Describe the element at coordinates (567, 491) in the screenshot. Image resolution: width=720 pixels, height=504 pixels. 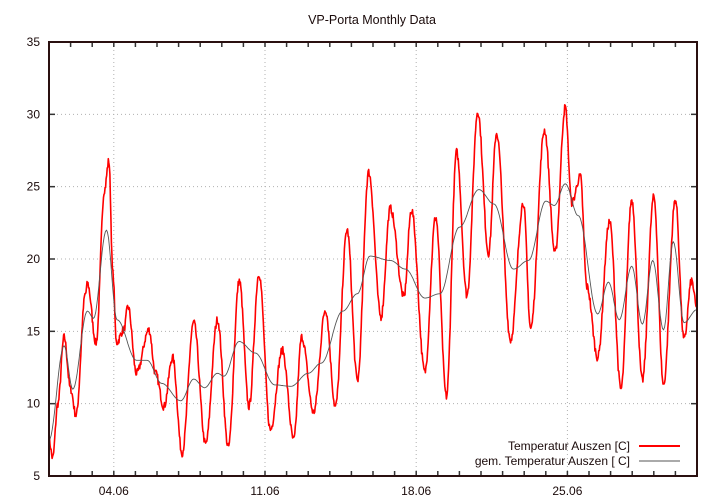
I see `xtick-label: 25.06` at that location.